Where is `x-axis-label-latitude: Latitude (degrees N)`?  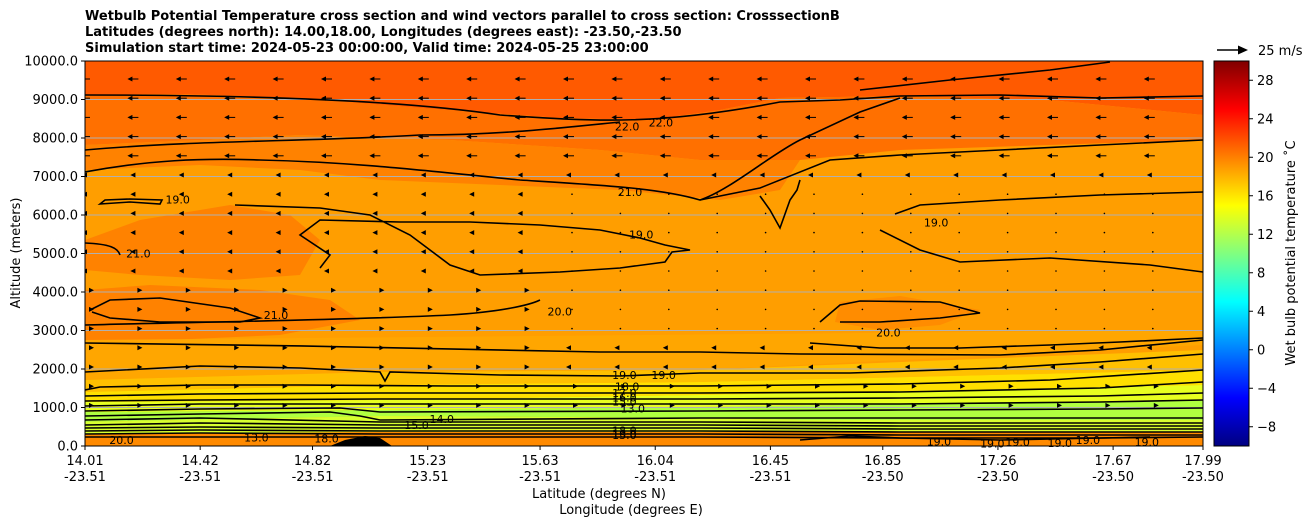
x-axis-label-latitude: Latitude (degrees N) is located at coordinates (599, 494).